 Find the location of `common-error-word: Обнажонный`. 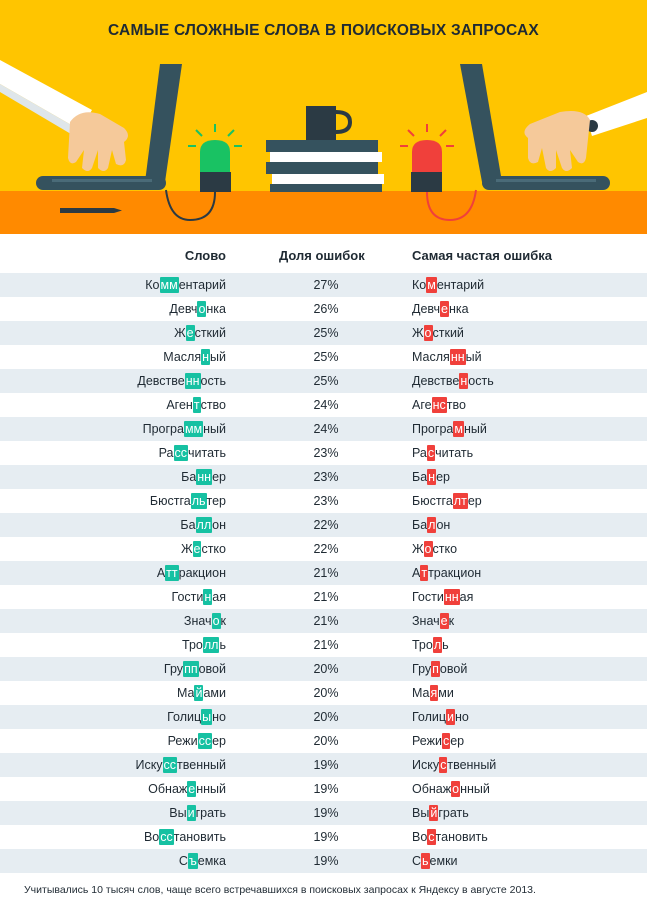

common-error-word: Обнажонный is located at coordinates (451, 789).